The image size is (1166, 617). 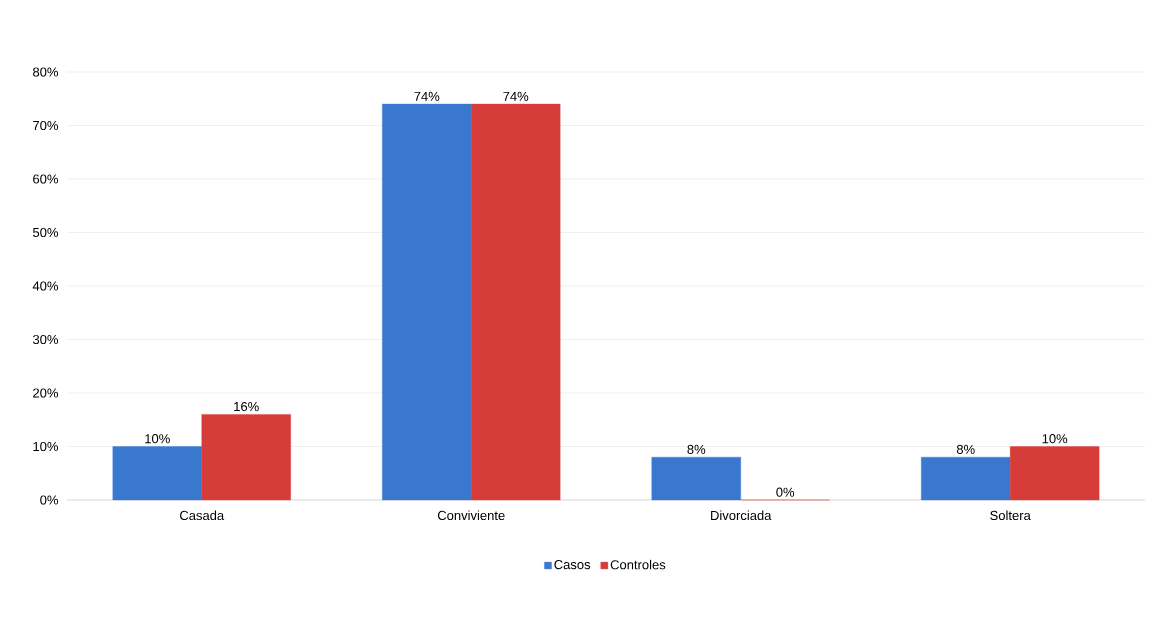 I want to click on x-tick-label: Divorciada, so click(x=741, y=515).